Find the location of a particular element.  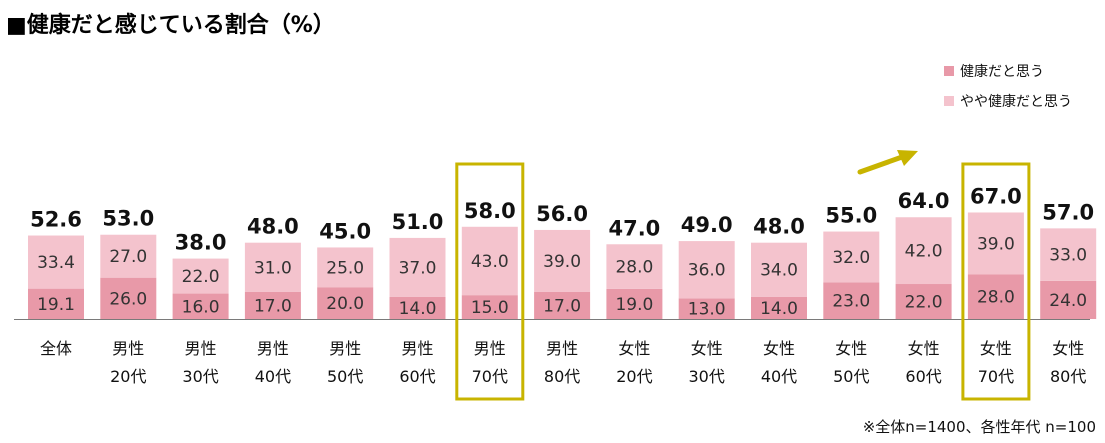

data-label-somewhat-healthy: 27.0 is located at coordinates (128, 257).